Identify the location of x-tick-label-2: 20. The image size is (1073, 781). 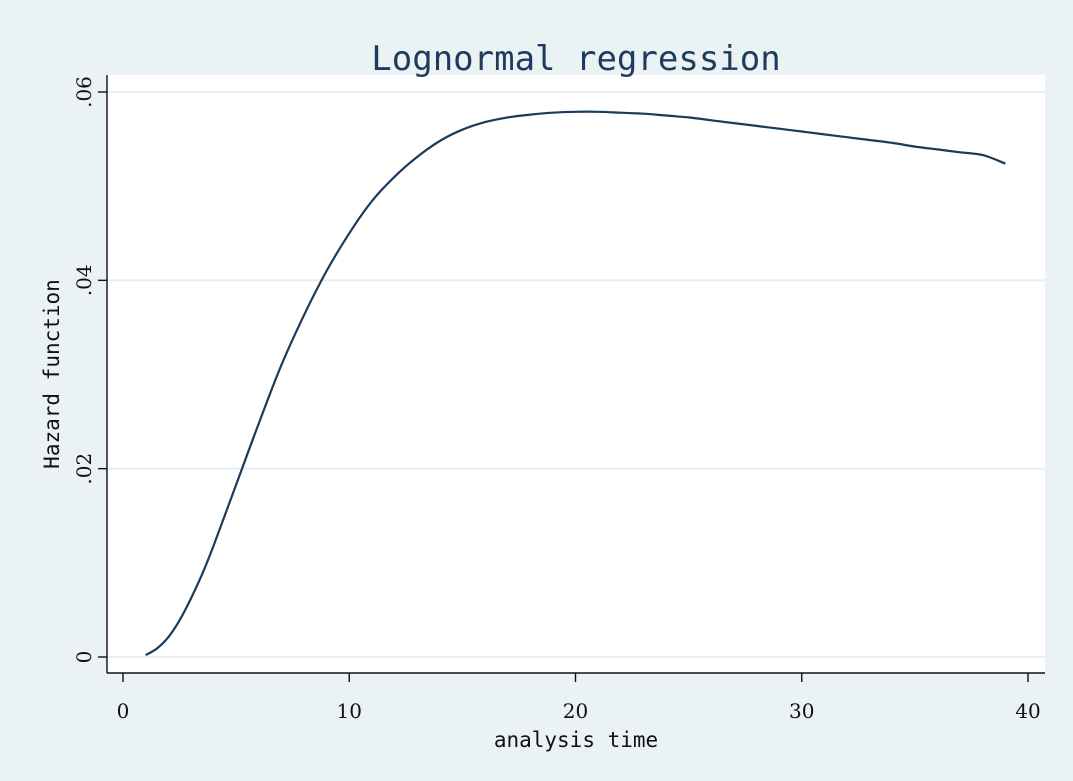
(575, 711).